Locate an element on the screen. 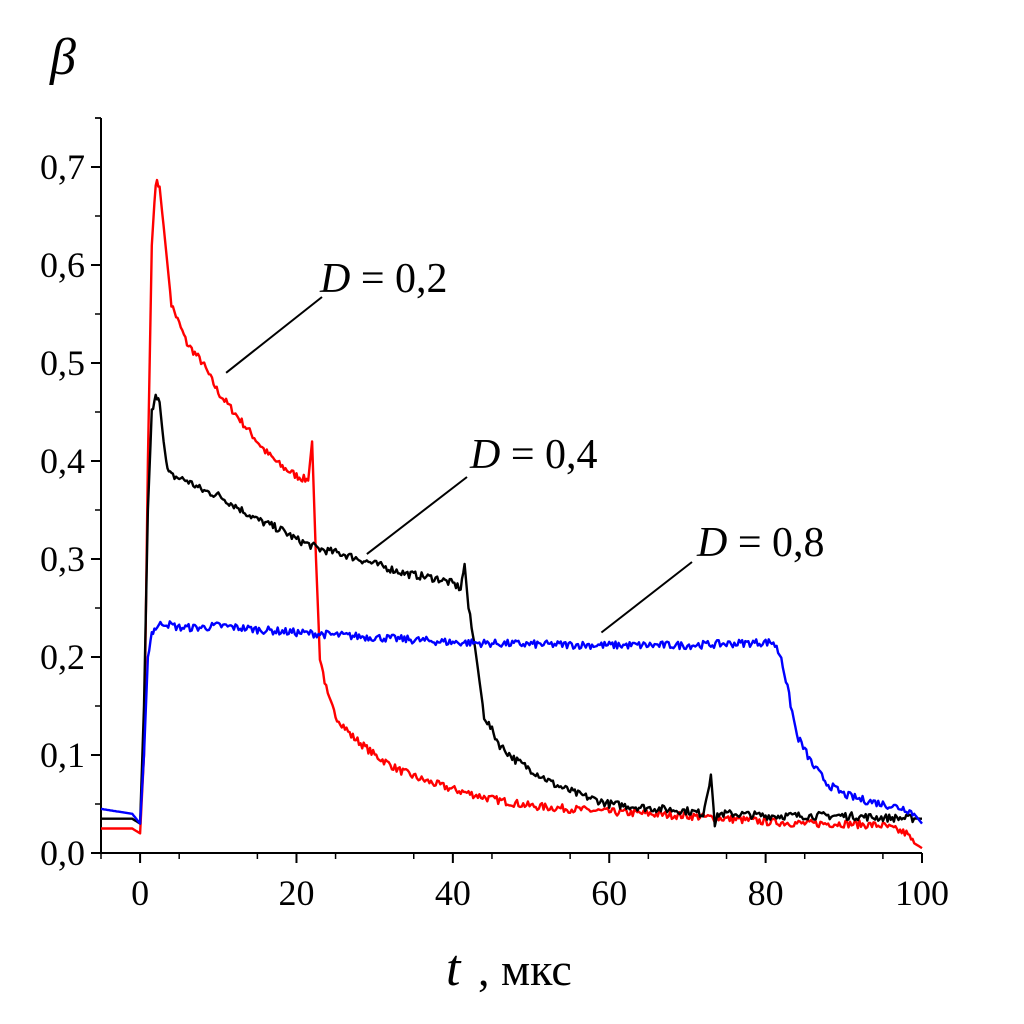 The width and height of the screenshot is (1024, 1024). y-tick-label: 0,6 is located at coordinates (62, 265).